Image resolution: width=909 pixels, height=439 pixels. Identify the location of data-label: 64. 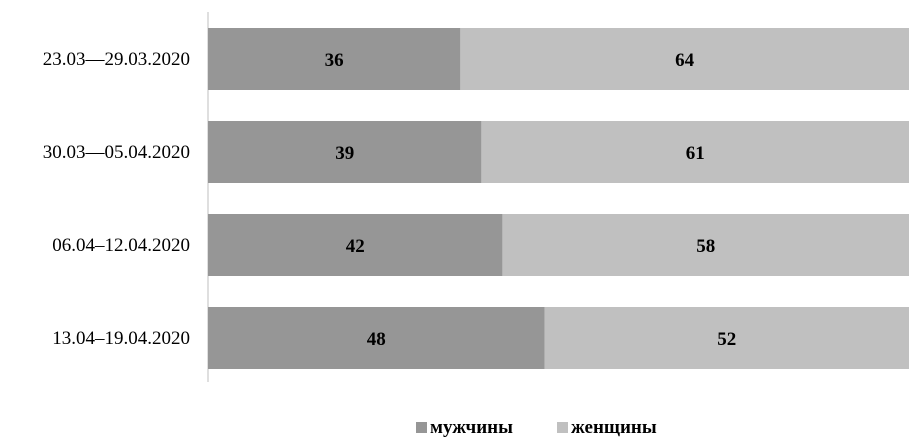
(685, 60).